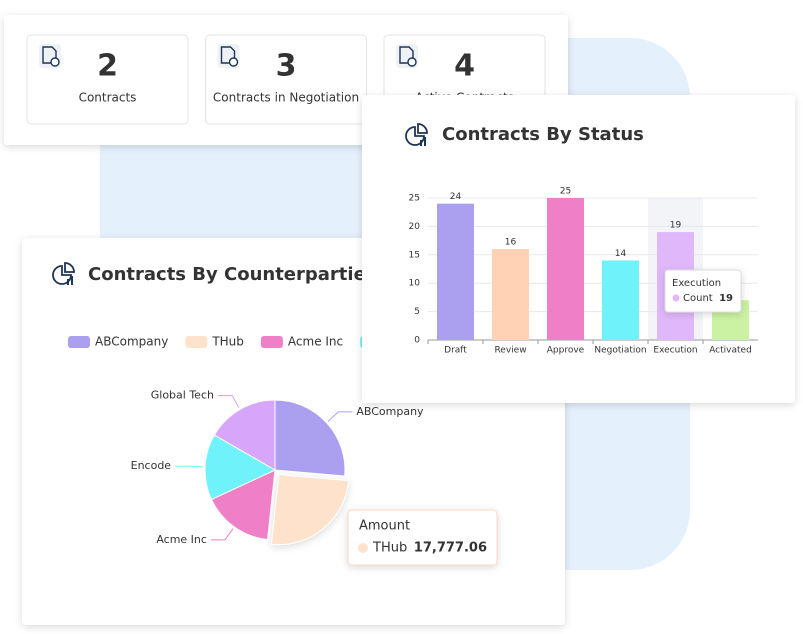 This screenshot has width=803, height=634. Describe the element at coordinates (416, 134) in the screenshot. I see `bar-icon` at that location.